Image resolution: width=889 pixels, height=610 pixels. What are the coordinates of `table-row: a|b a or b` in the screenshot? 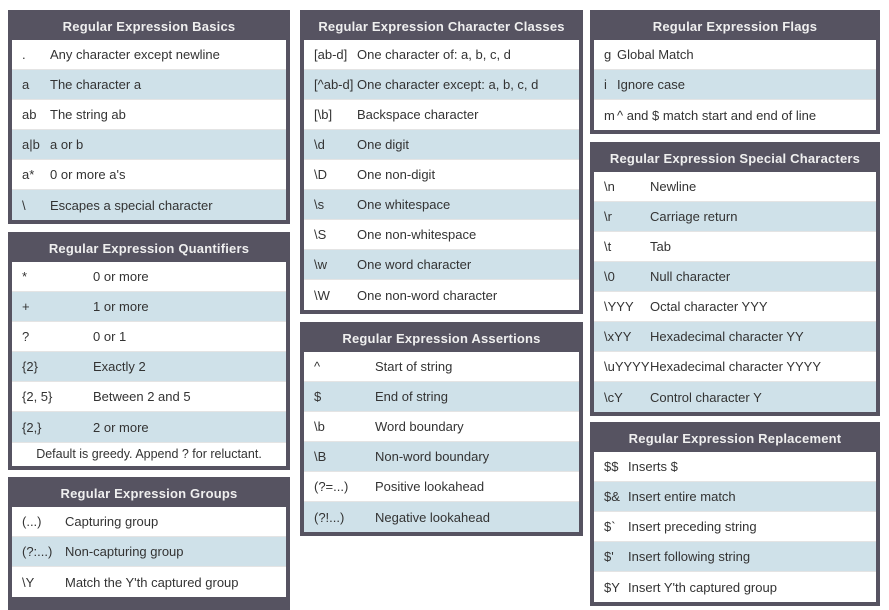 It's located at (149, 145).